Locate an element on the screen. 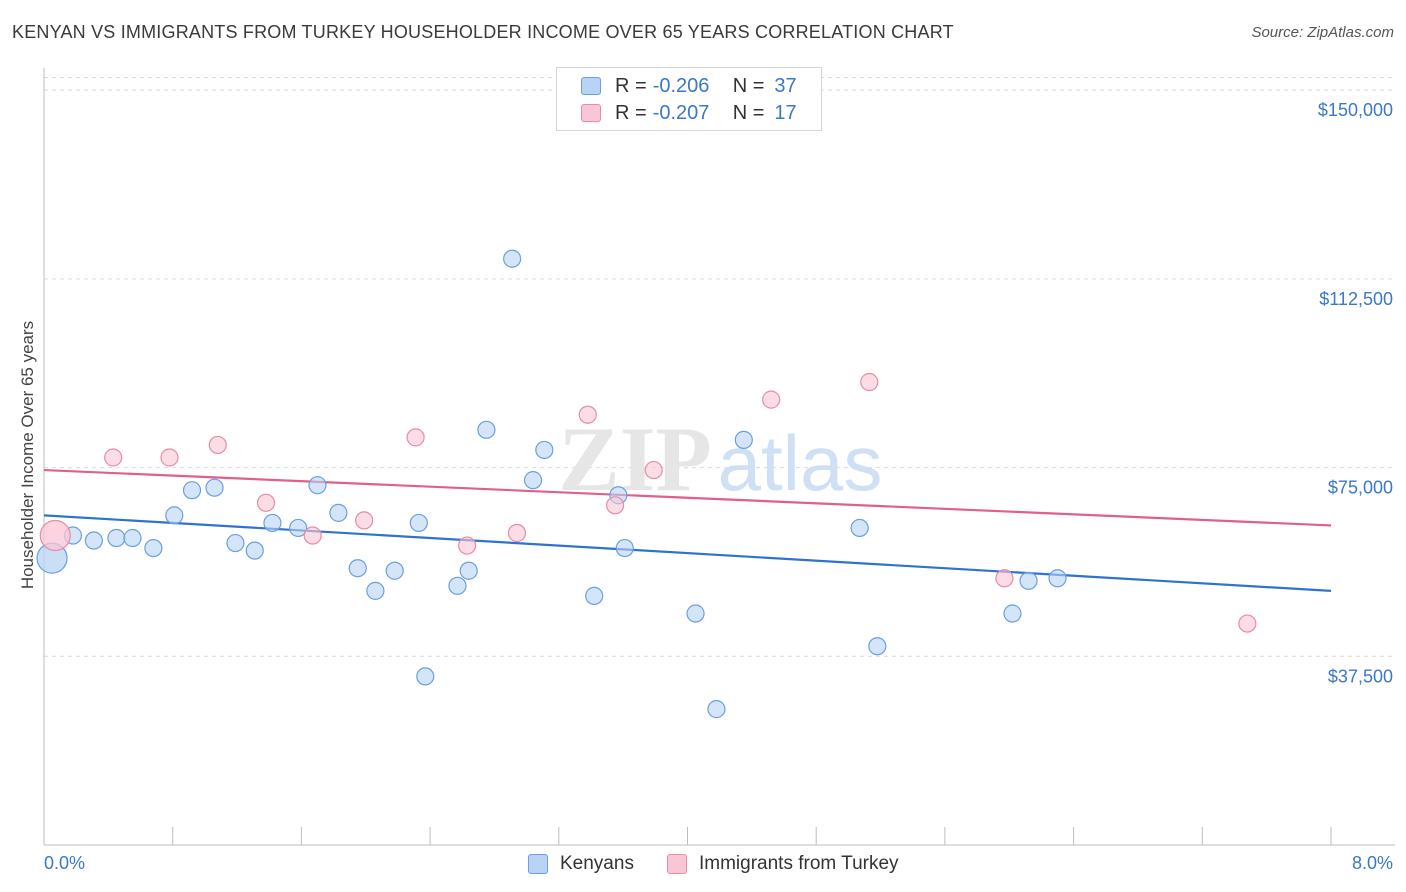 This screenshot has width=1406, height=892. source-label: Source: ZipAtlas.com is located at coordinates (1322, 32).